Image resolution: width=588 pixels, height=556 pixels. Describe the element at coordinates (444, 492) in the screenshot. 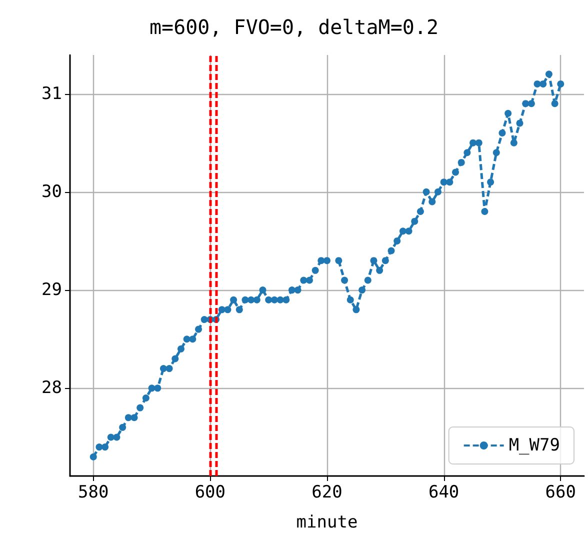

I see `x-tick-label: 640` at that location.